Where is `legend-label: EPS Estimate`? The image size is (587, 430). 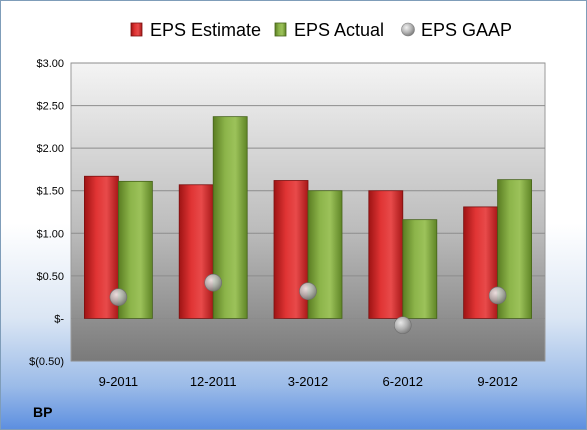
legend-label: EPS Estimate is located at coordinates (205, 30).